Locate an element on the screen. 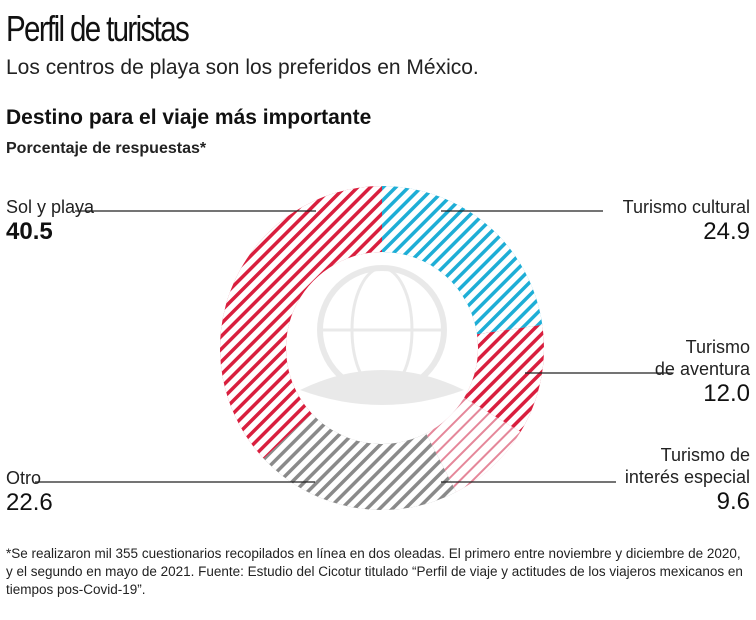  label-text: Otro is located at coordinates (24, 478).